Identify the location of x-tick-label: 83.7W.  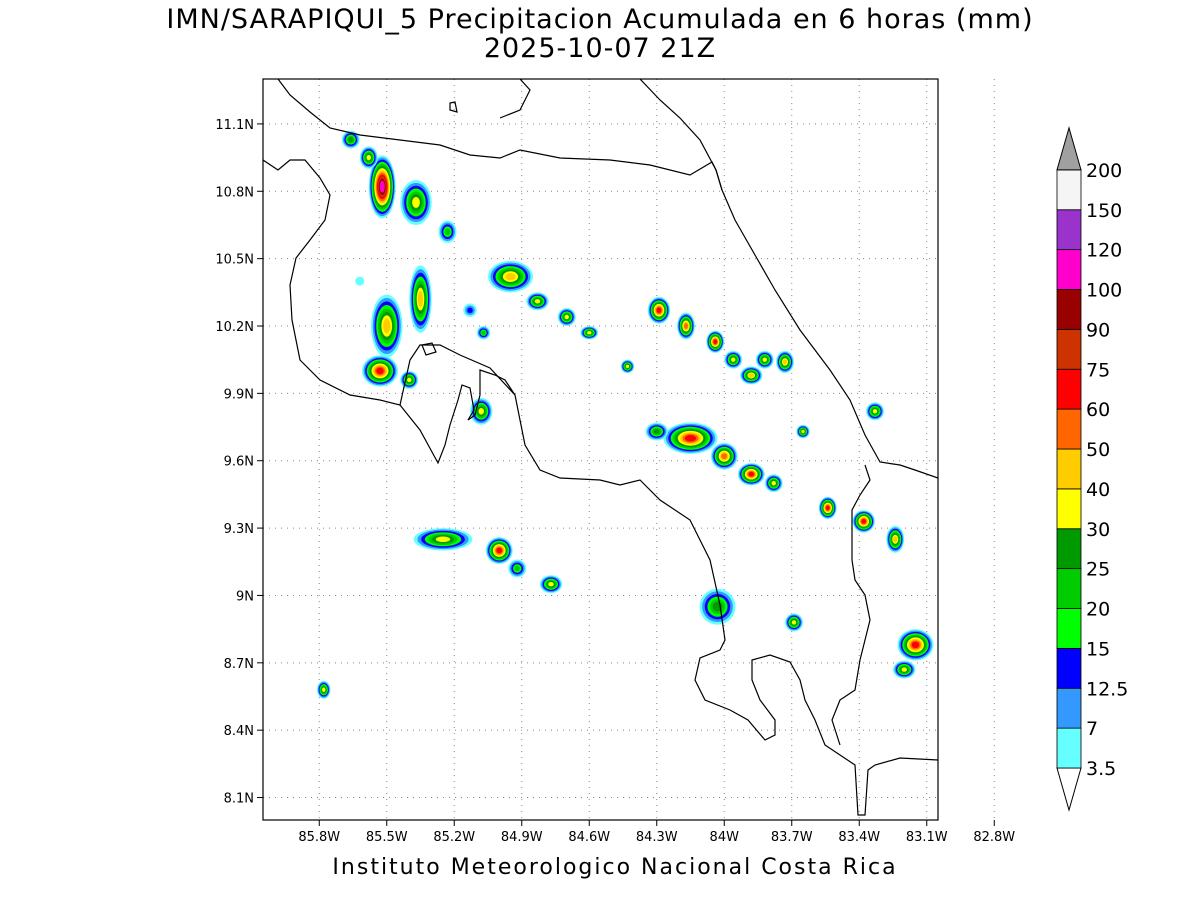
(792, 837).